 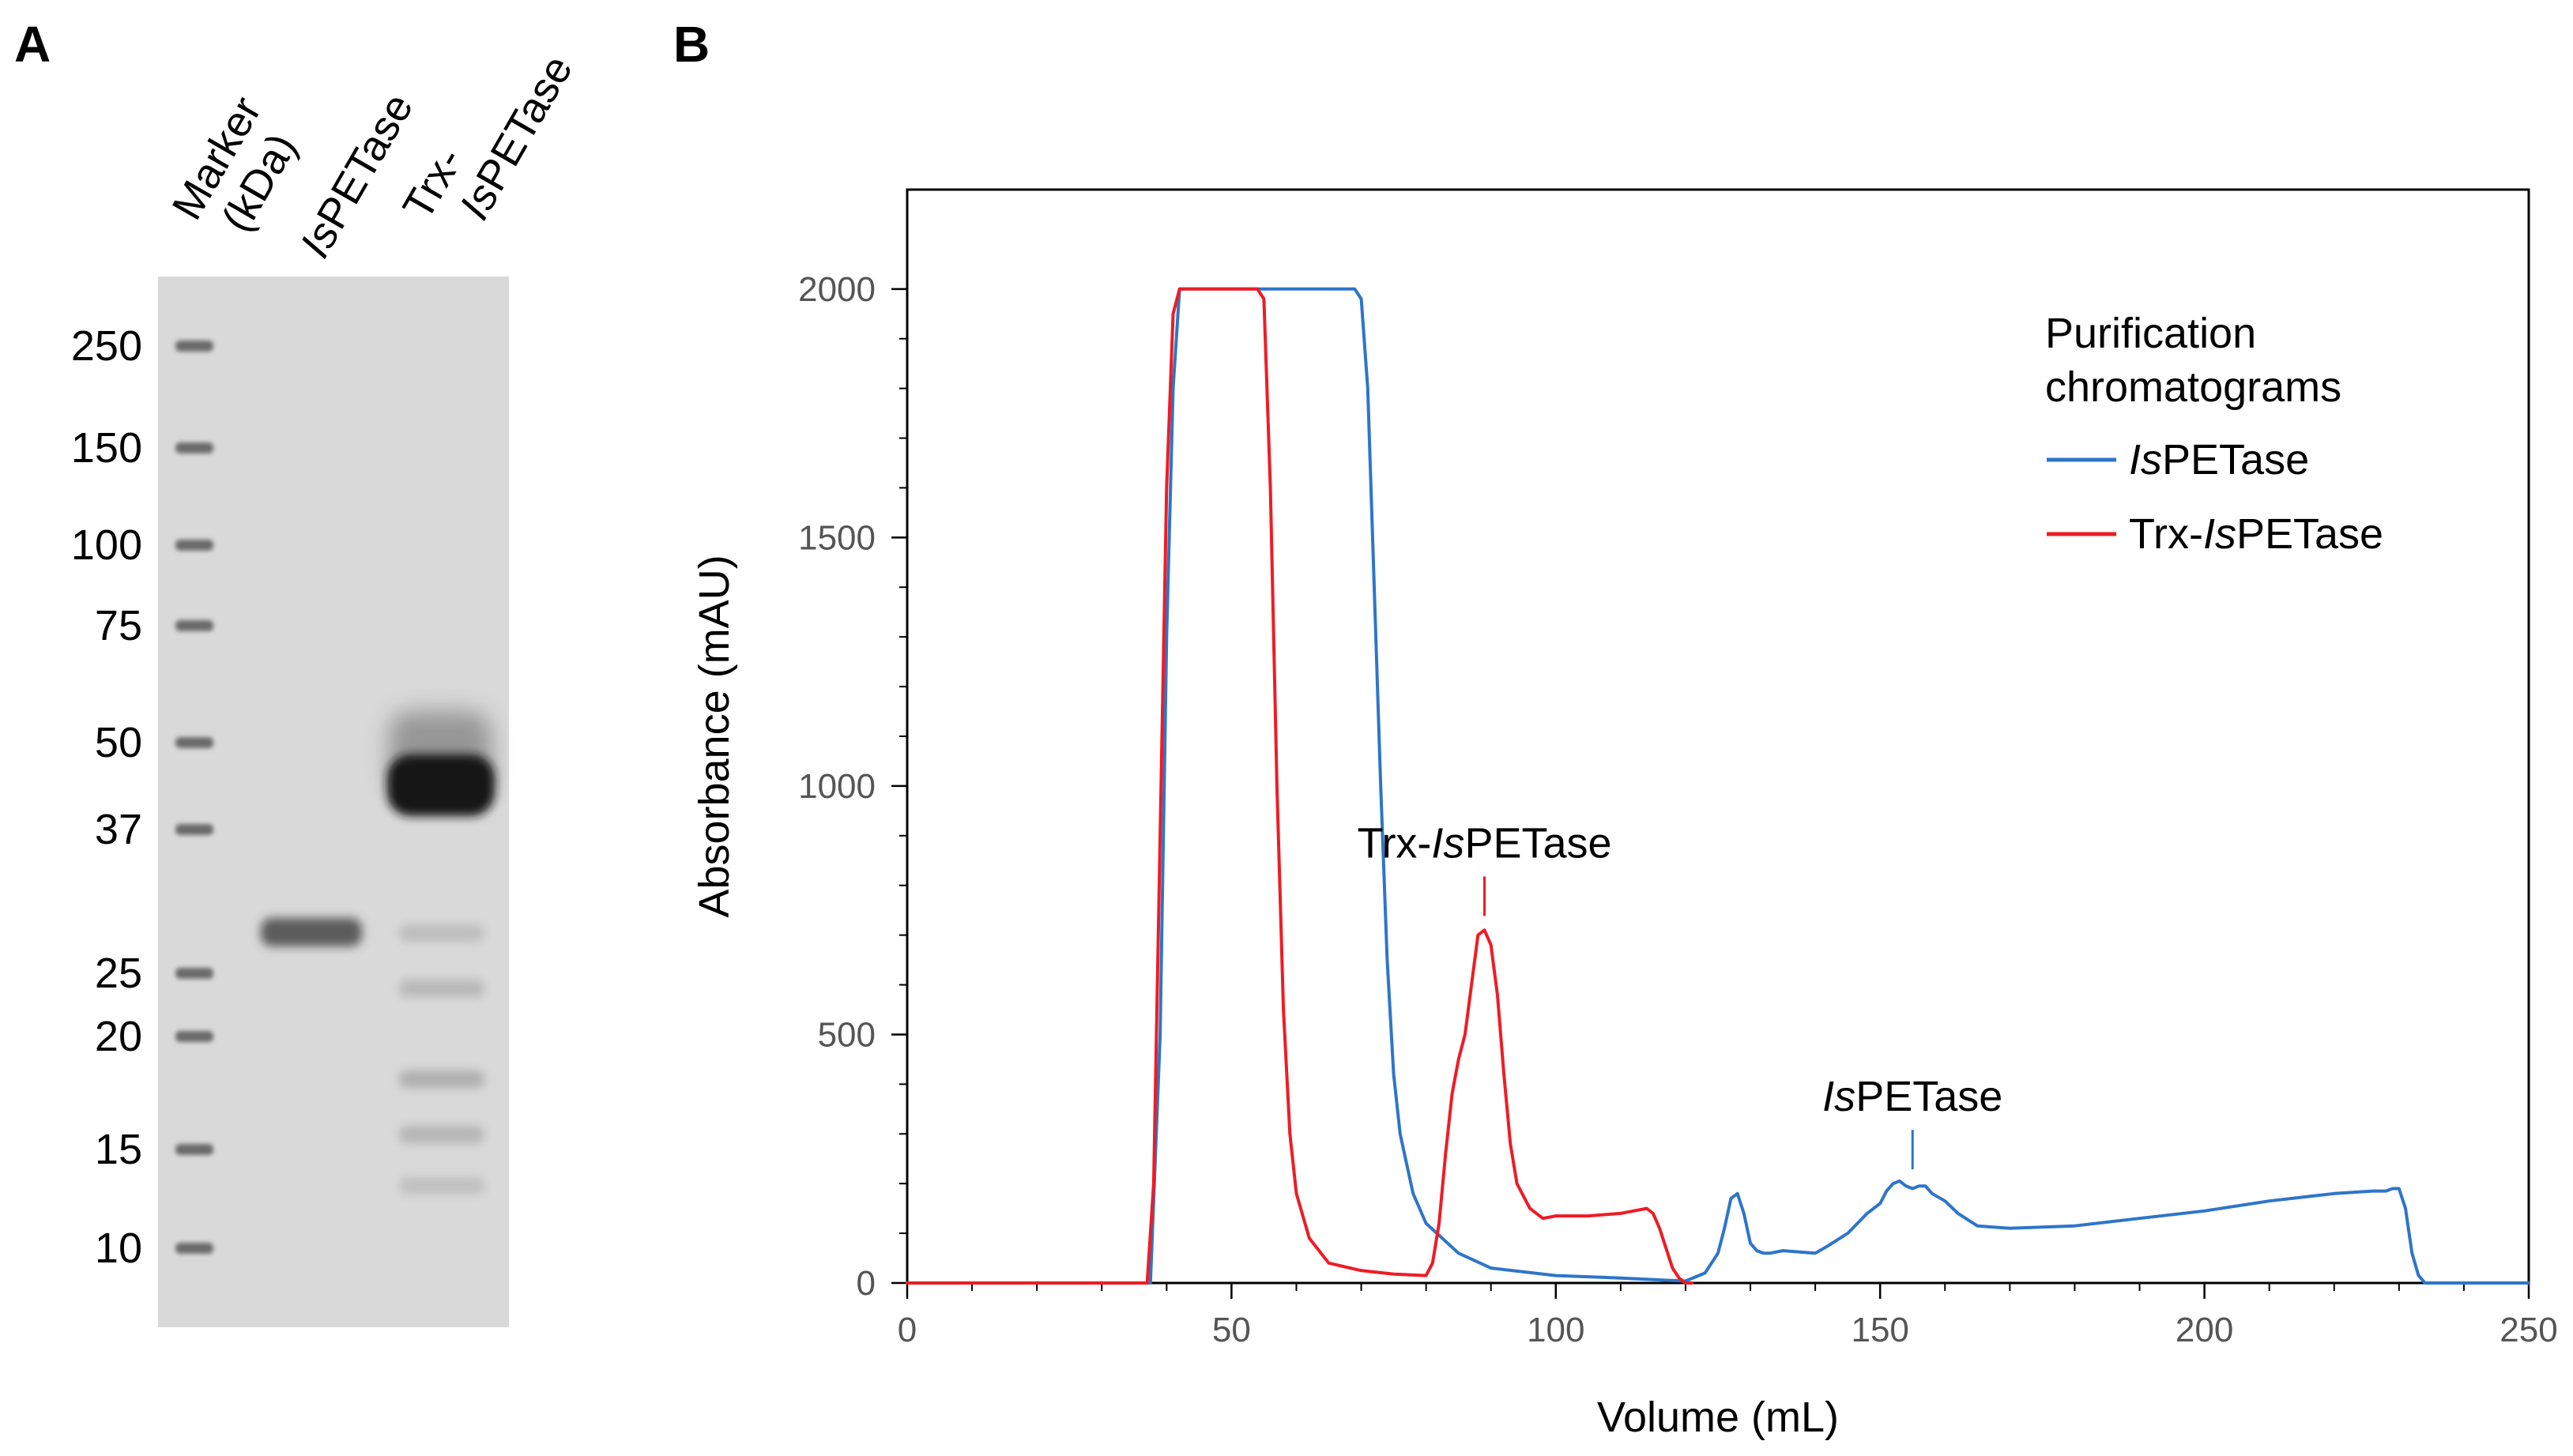 I want to click on x-tick-label-0: 0, so click(x=907, y=1330).